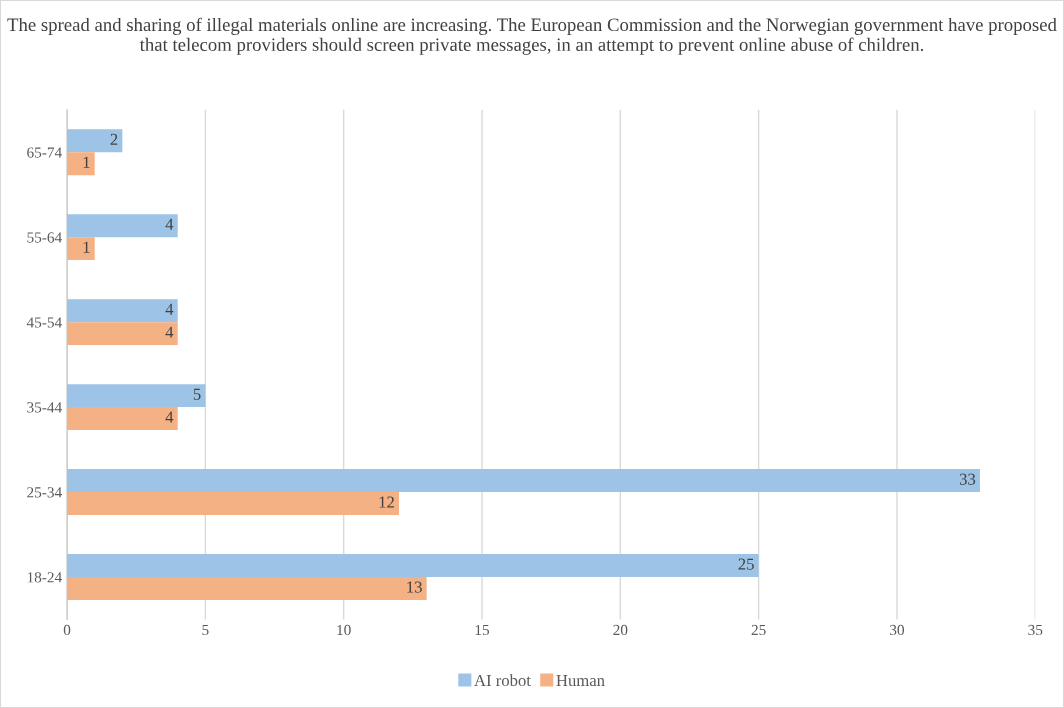 This screenshot has height=708, width=1064. I want to click on x-tick-label: 20, so click(620, 630).